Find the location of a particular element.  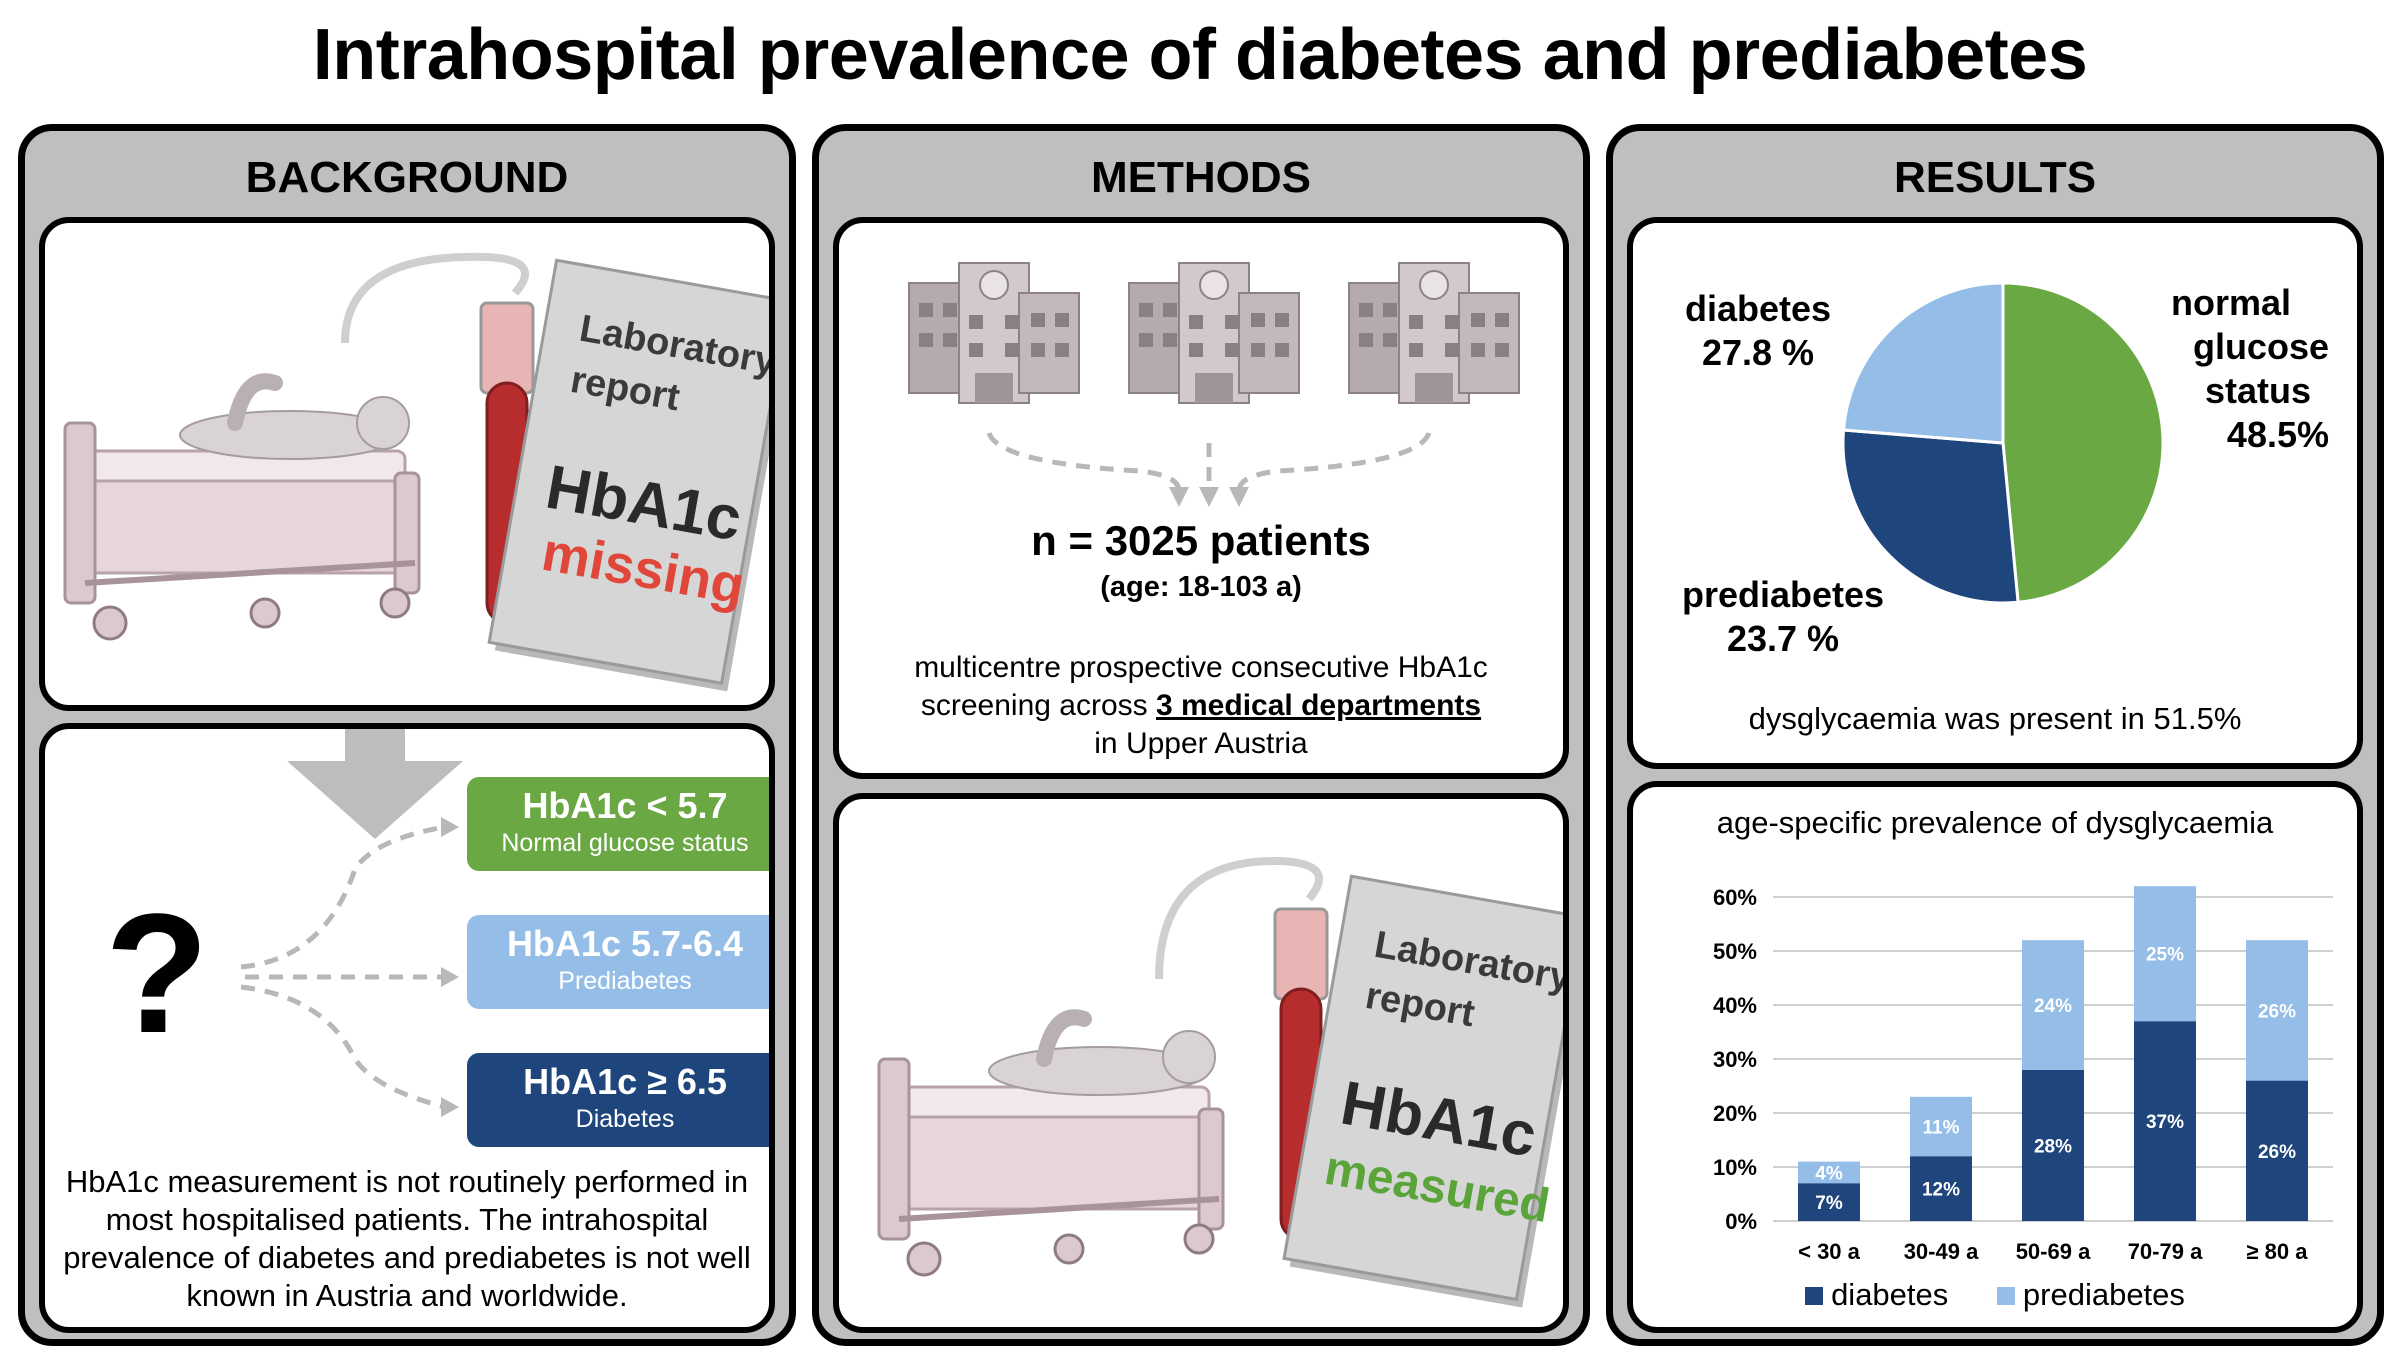

pie-slice-diabetes is located at coordinates (1930, 516).